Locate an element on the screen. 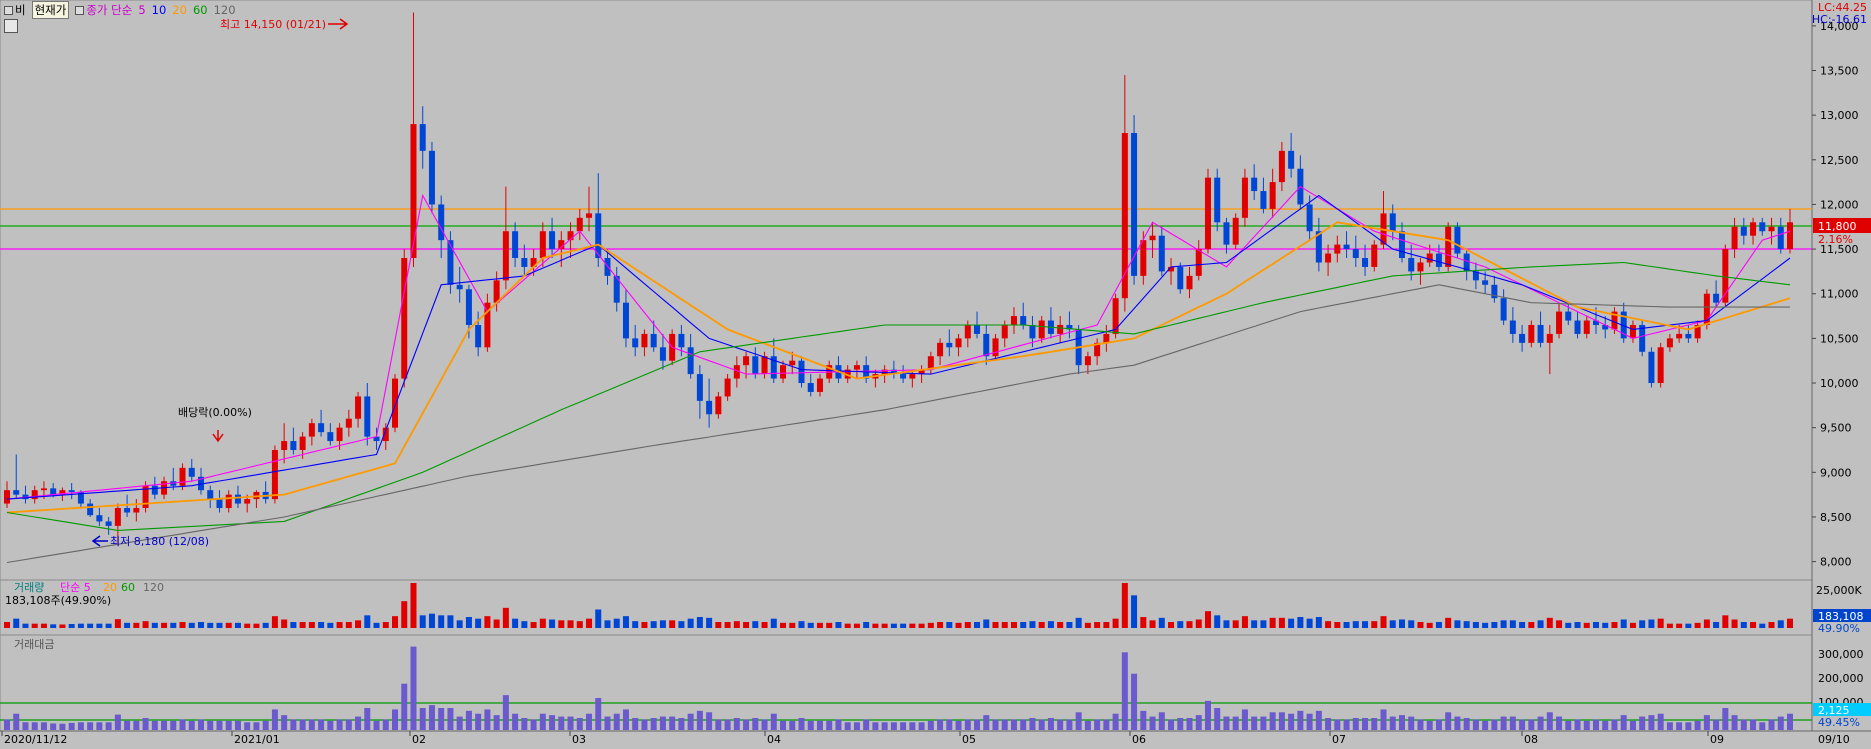 The height and width of the screenshot is (749, 1871). grid-toggle-icon is located at coordinates (11, 26).